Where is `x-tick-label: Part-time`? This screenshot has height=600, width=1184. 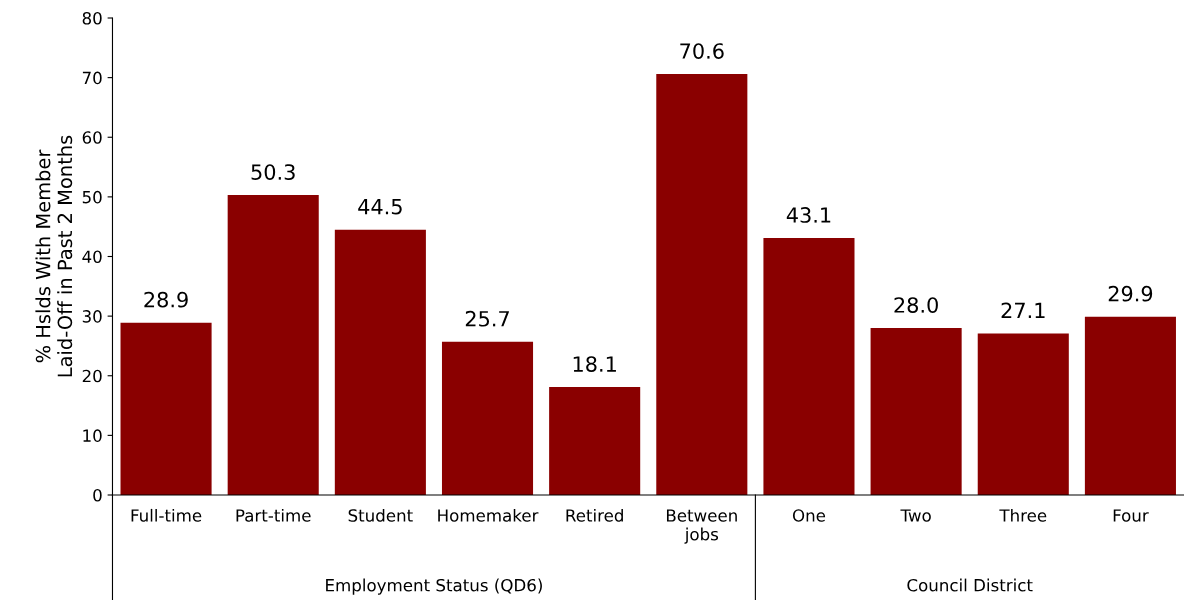
x-tick-label: Part-time is located at coordinates (273, 515).